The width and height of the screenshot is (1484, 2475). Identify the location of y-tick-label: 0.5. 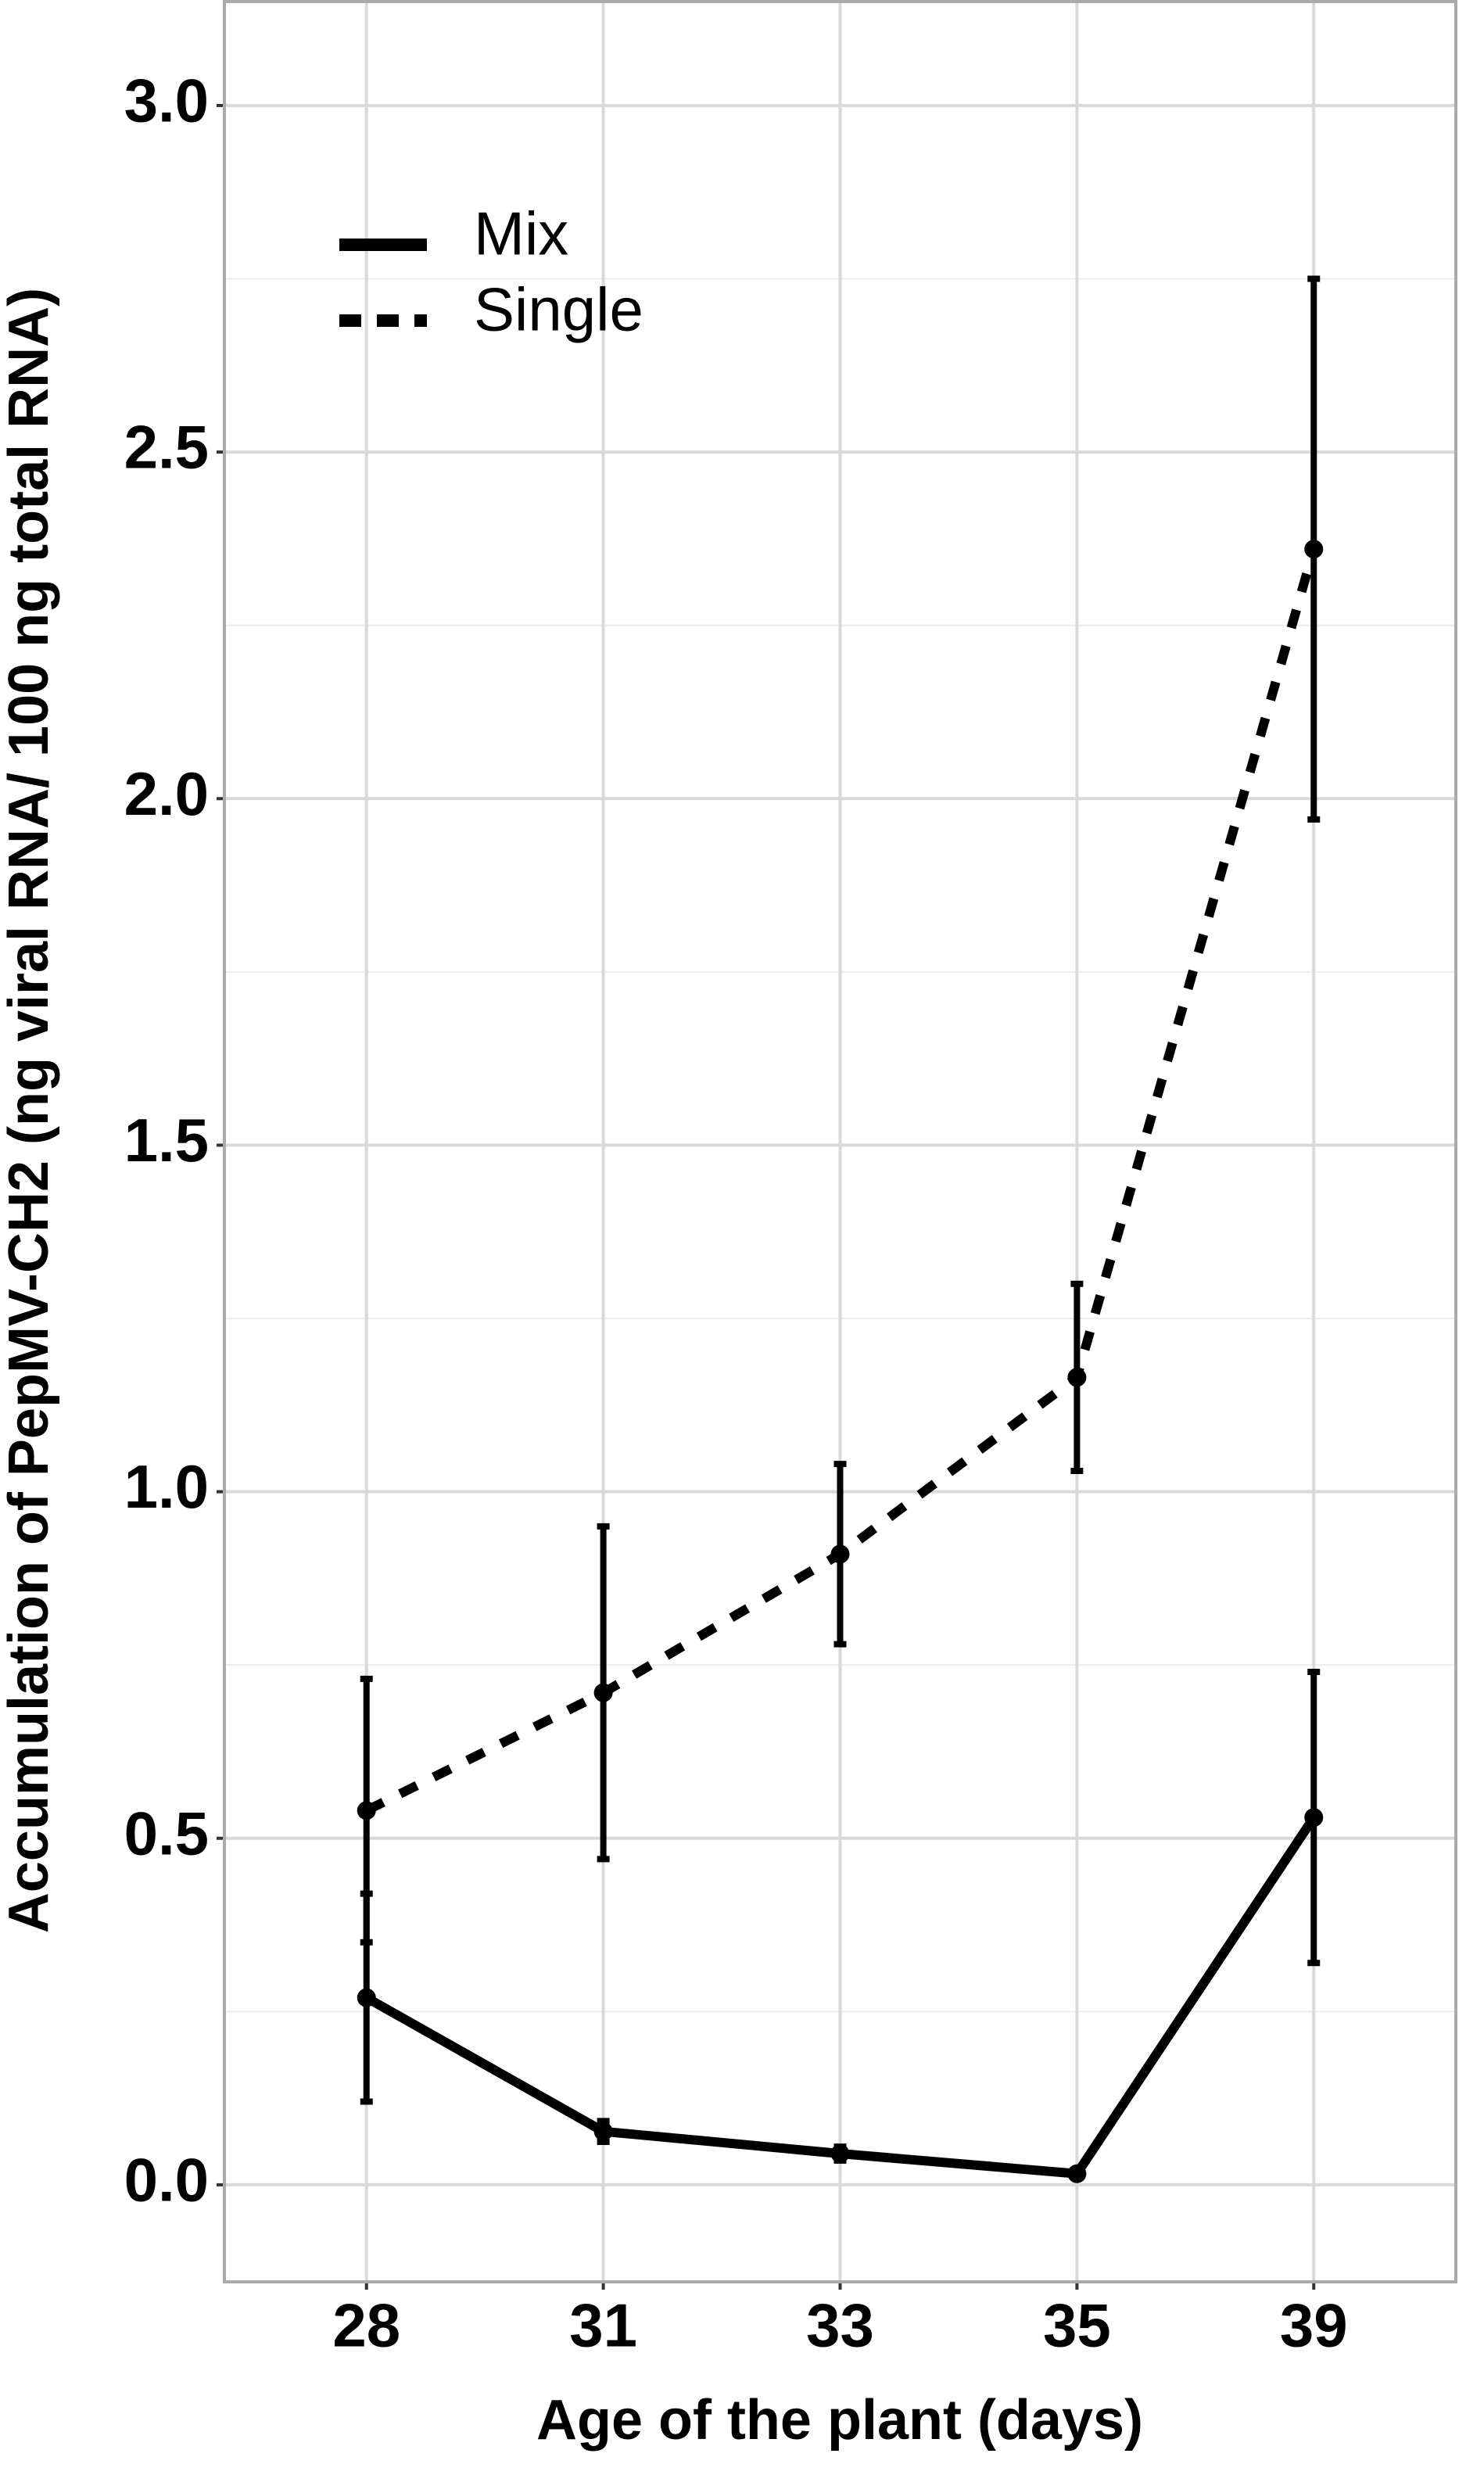
(166, 1833).